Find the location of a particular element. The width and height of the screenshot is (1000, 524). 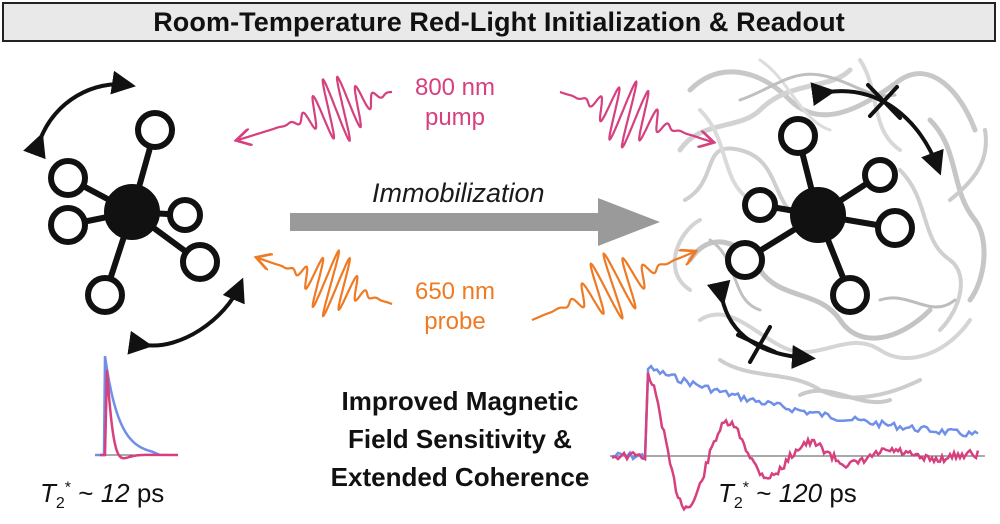

probe-wave-left is located at coordinates (325, 283).